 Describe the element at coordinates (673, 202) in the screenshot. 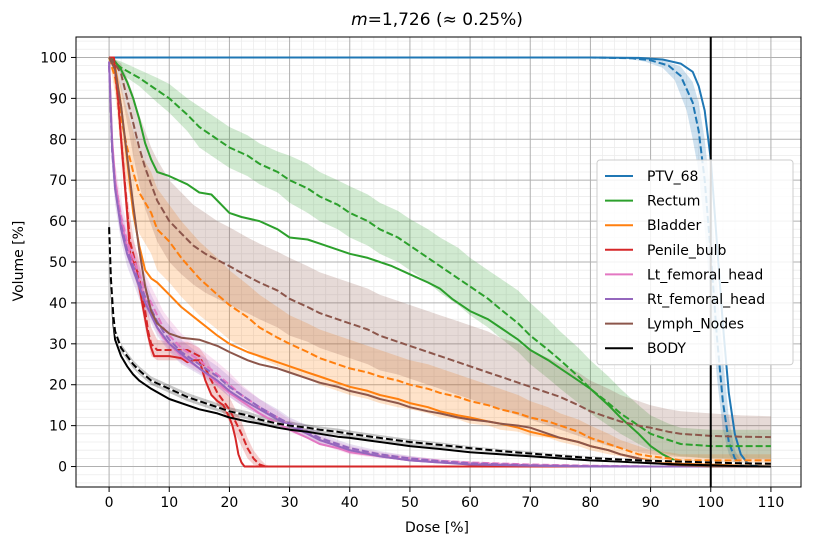

I see `legend-label-rectum: Rectum` at that location.